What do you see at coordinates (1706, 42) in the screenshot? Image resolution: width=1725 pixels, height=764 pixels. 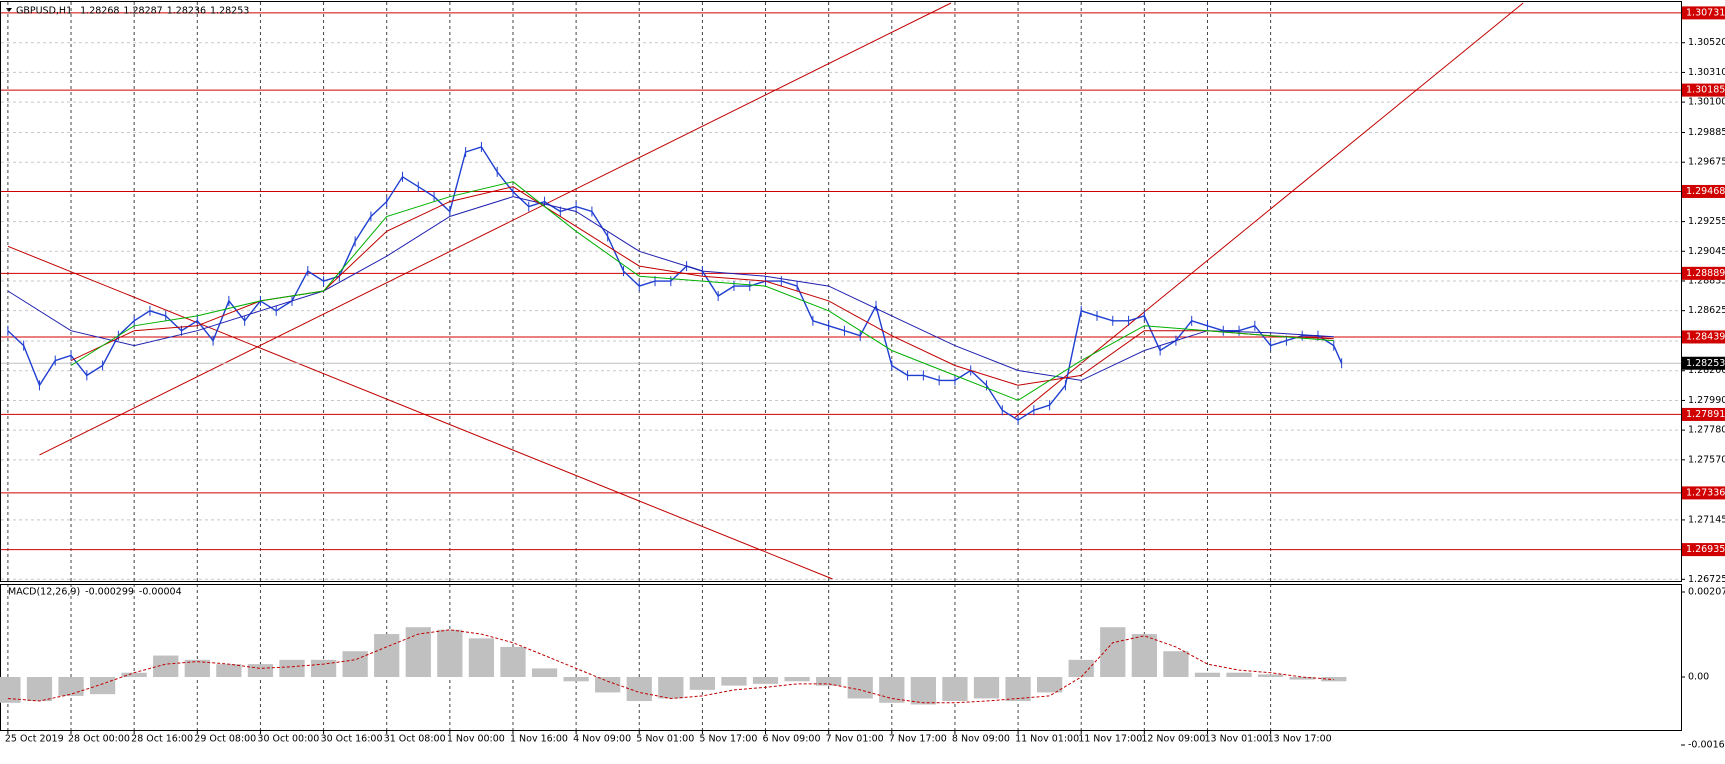 I see `y-tick-label: 1.30520` at bounding box center [1706, 42].